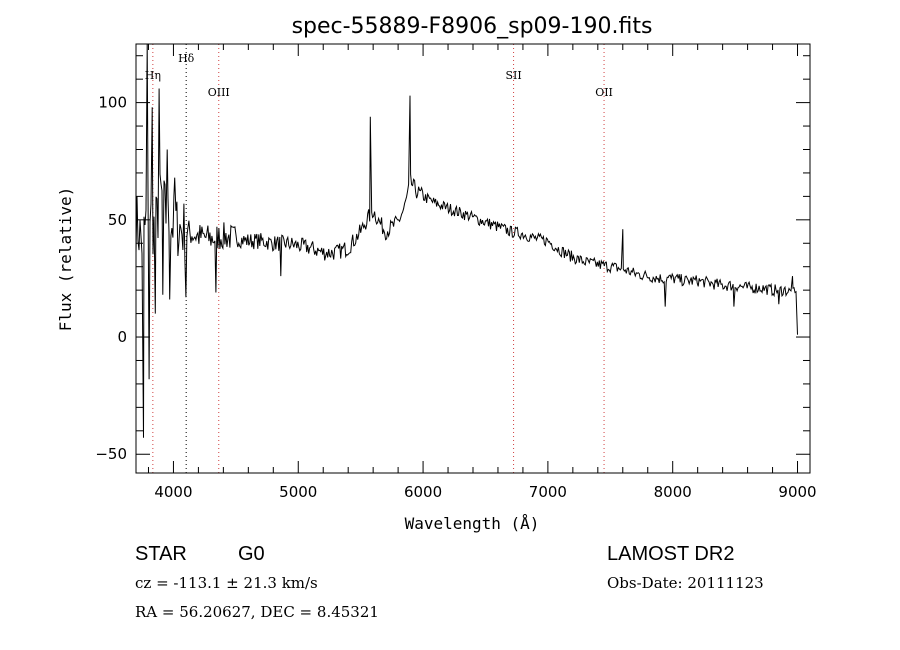 The image size is (900, 650). What do you see at coordinates (111, 454) in the screenshot?
I see `y-tick-label: −50` at bounding box center [111, 454].